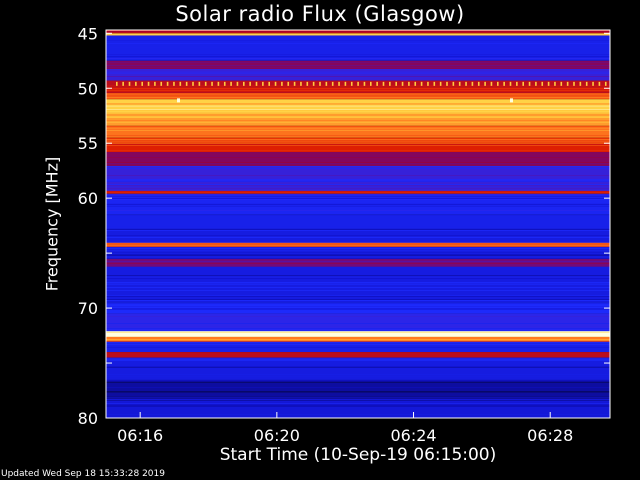 This screenshot has width=640, height=480. What do you see at coordinates (88, 33) in the screenshot?
I see `y-tick-label: 45` at bounding box center [88, 33].